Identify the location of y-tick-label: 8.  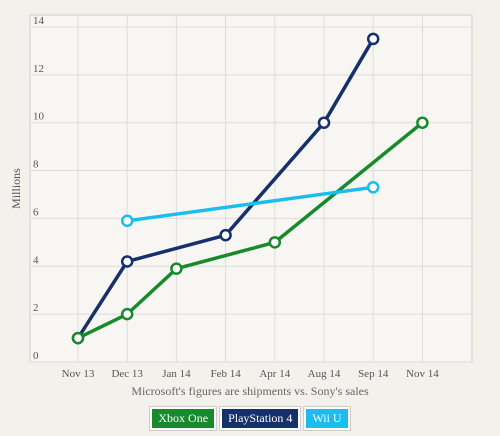
(36, 165).